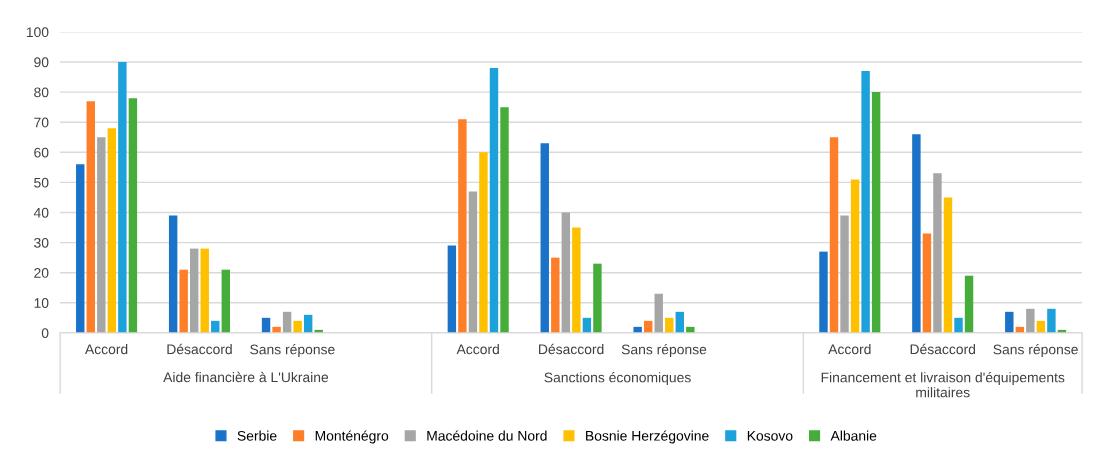 The height and width of the screenshot is (456, 1093). I want to click on text: Aide financière à L'Ukraine, so click(246, 377).